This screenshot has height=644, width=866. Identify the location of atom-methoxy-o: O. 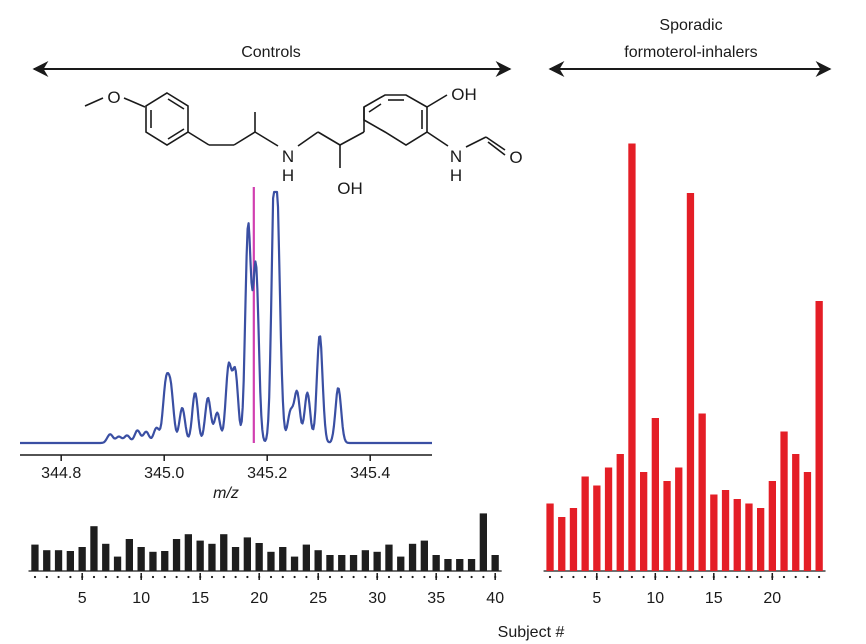
(113, 97).